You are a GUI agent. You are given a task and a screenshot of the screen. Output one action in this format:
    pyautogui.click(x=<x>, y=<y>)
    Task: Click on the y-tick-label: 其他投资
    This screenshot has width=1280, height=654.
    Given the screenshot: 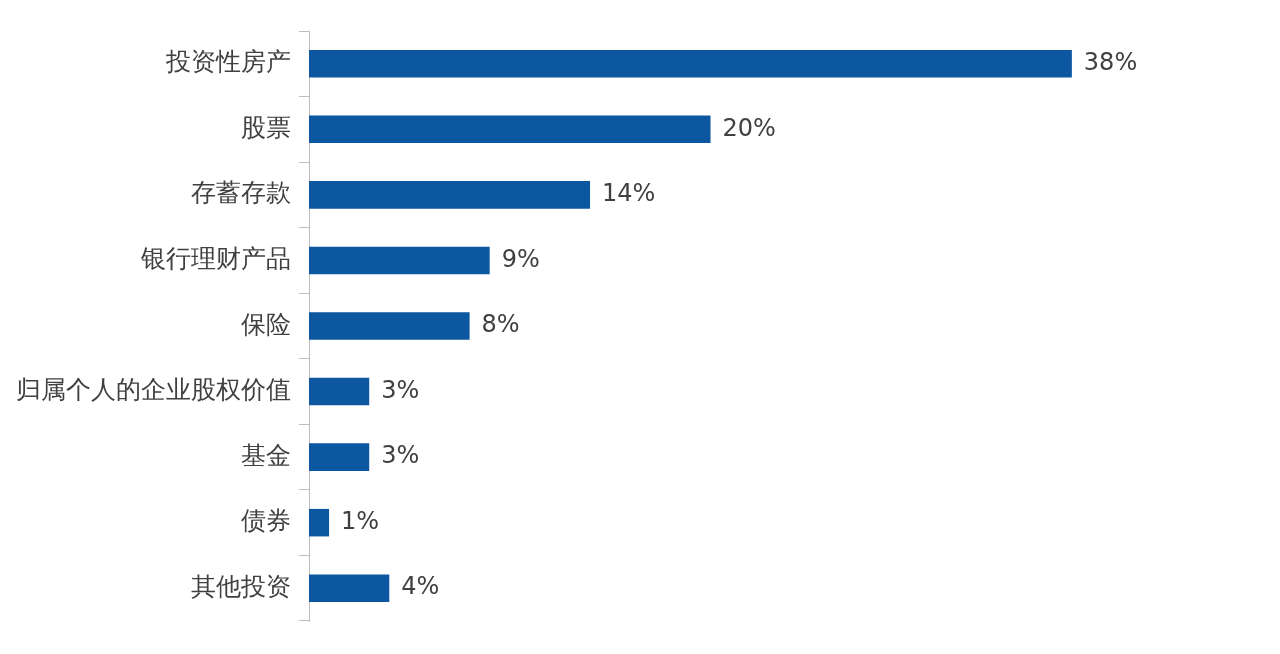 What is the action you would take?
    pyautogui.click(x=241, y=586)
    